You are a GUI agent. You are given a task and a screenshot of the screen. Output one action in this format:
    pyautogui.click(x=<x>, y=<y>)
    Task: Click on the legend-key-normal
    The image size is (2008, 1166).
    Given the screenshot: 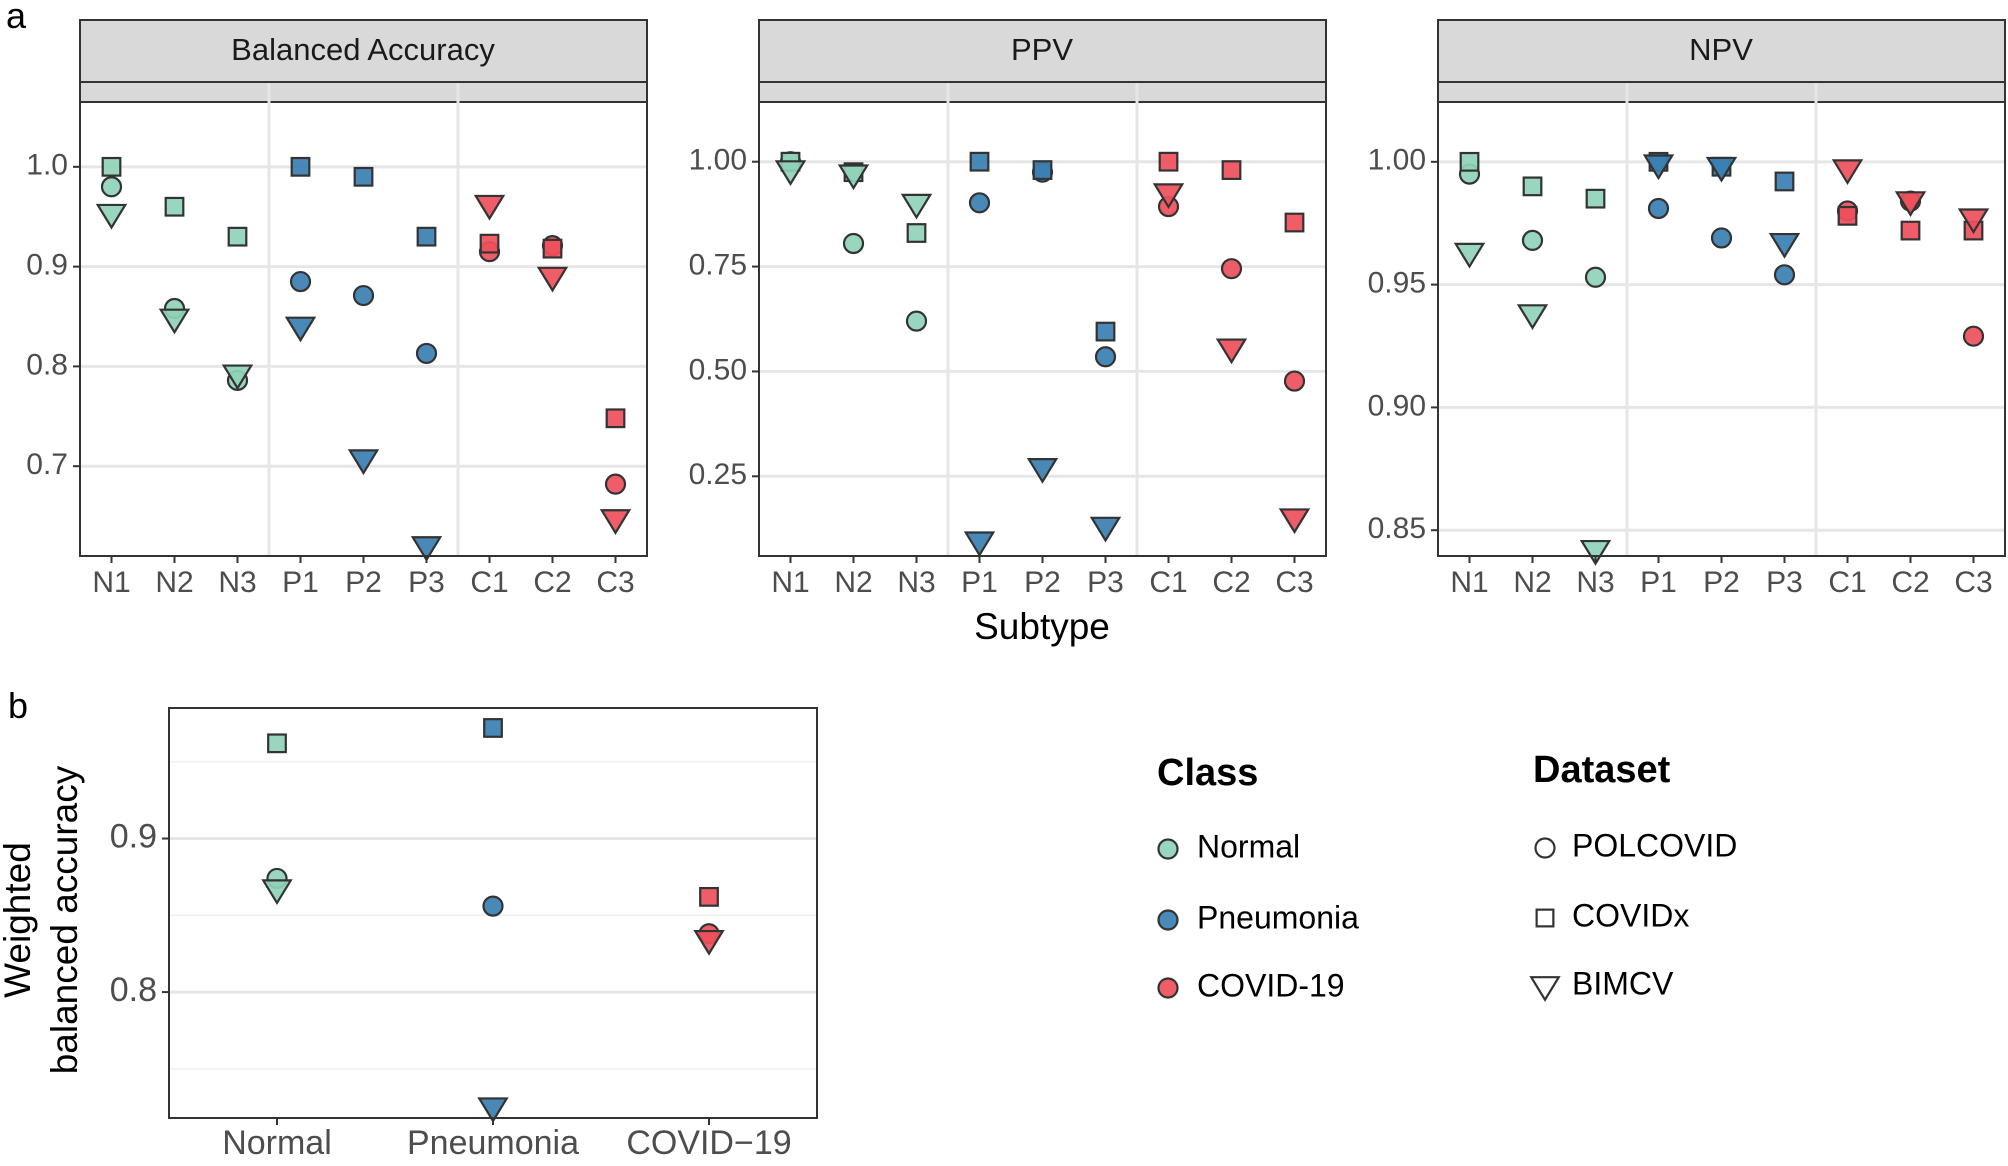 What is the action you would take?
    pyautogui.click(x=1168, y=849)
    